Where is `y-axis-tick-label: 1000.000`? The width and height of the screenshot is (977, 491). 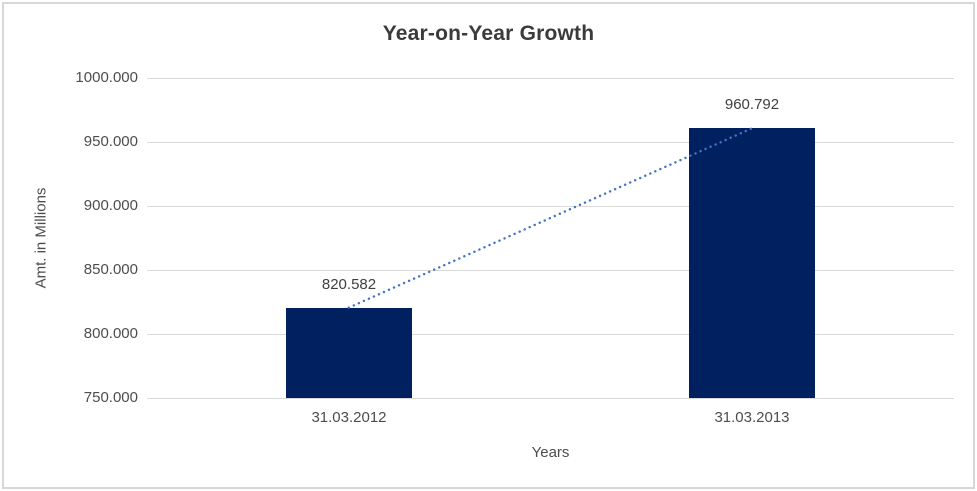 y-axis-tick-label: 1000.000 is located at coordinates (106, 77).